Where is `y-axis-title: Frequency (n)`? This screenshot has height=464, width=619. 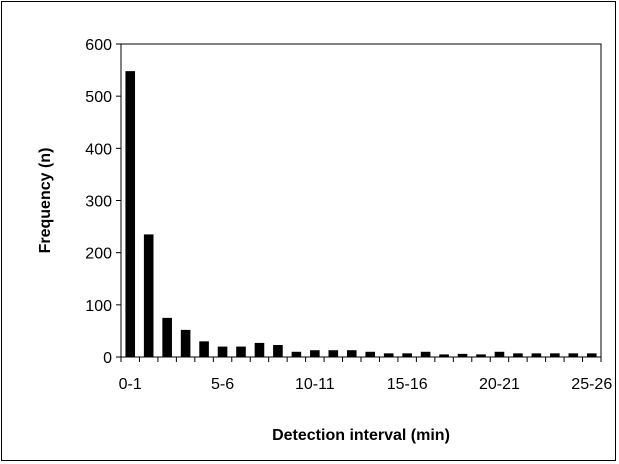
y-axis-title: Frequency (n) is located at coordinates (45, 201).